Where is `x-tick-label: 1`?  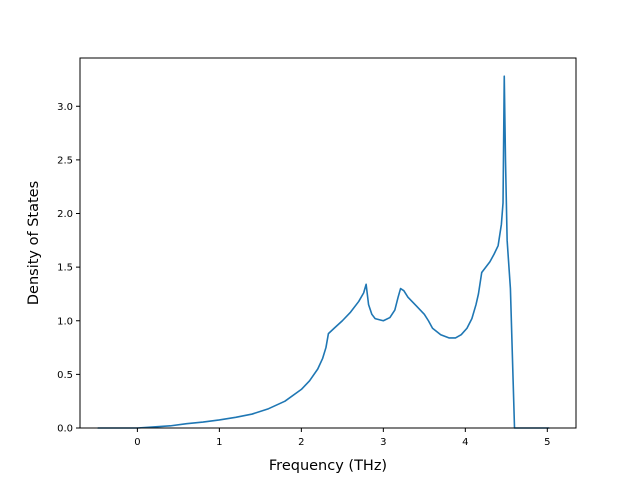 x-tick-label: 1 is located at coordinates (219, 442).